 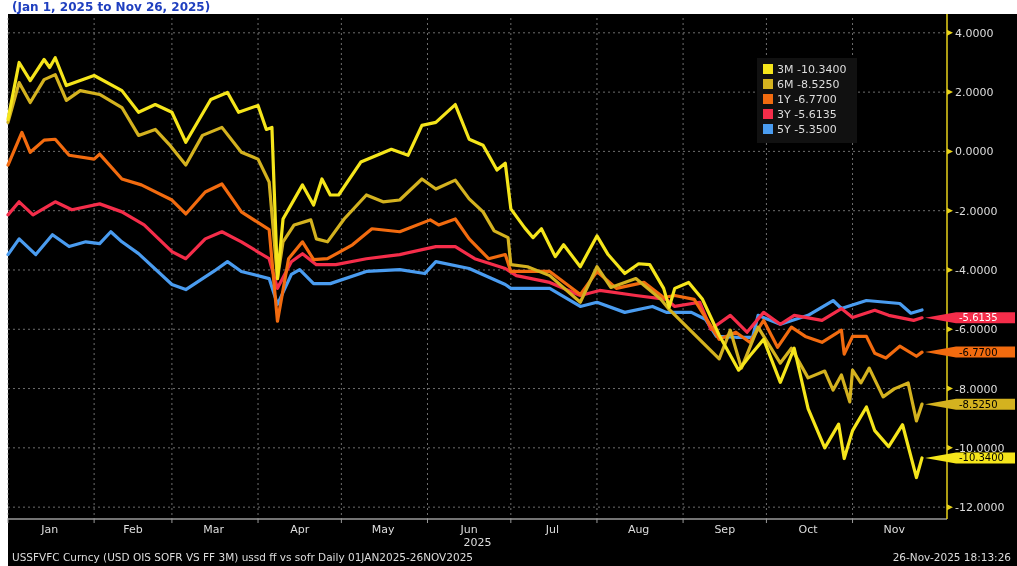 I want to click on x-tick-label: Jul, so click(x=552, y=529).